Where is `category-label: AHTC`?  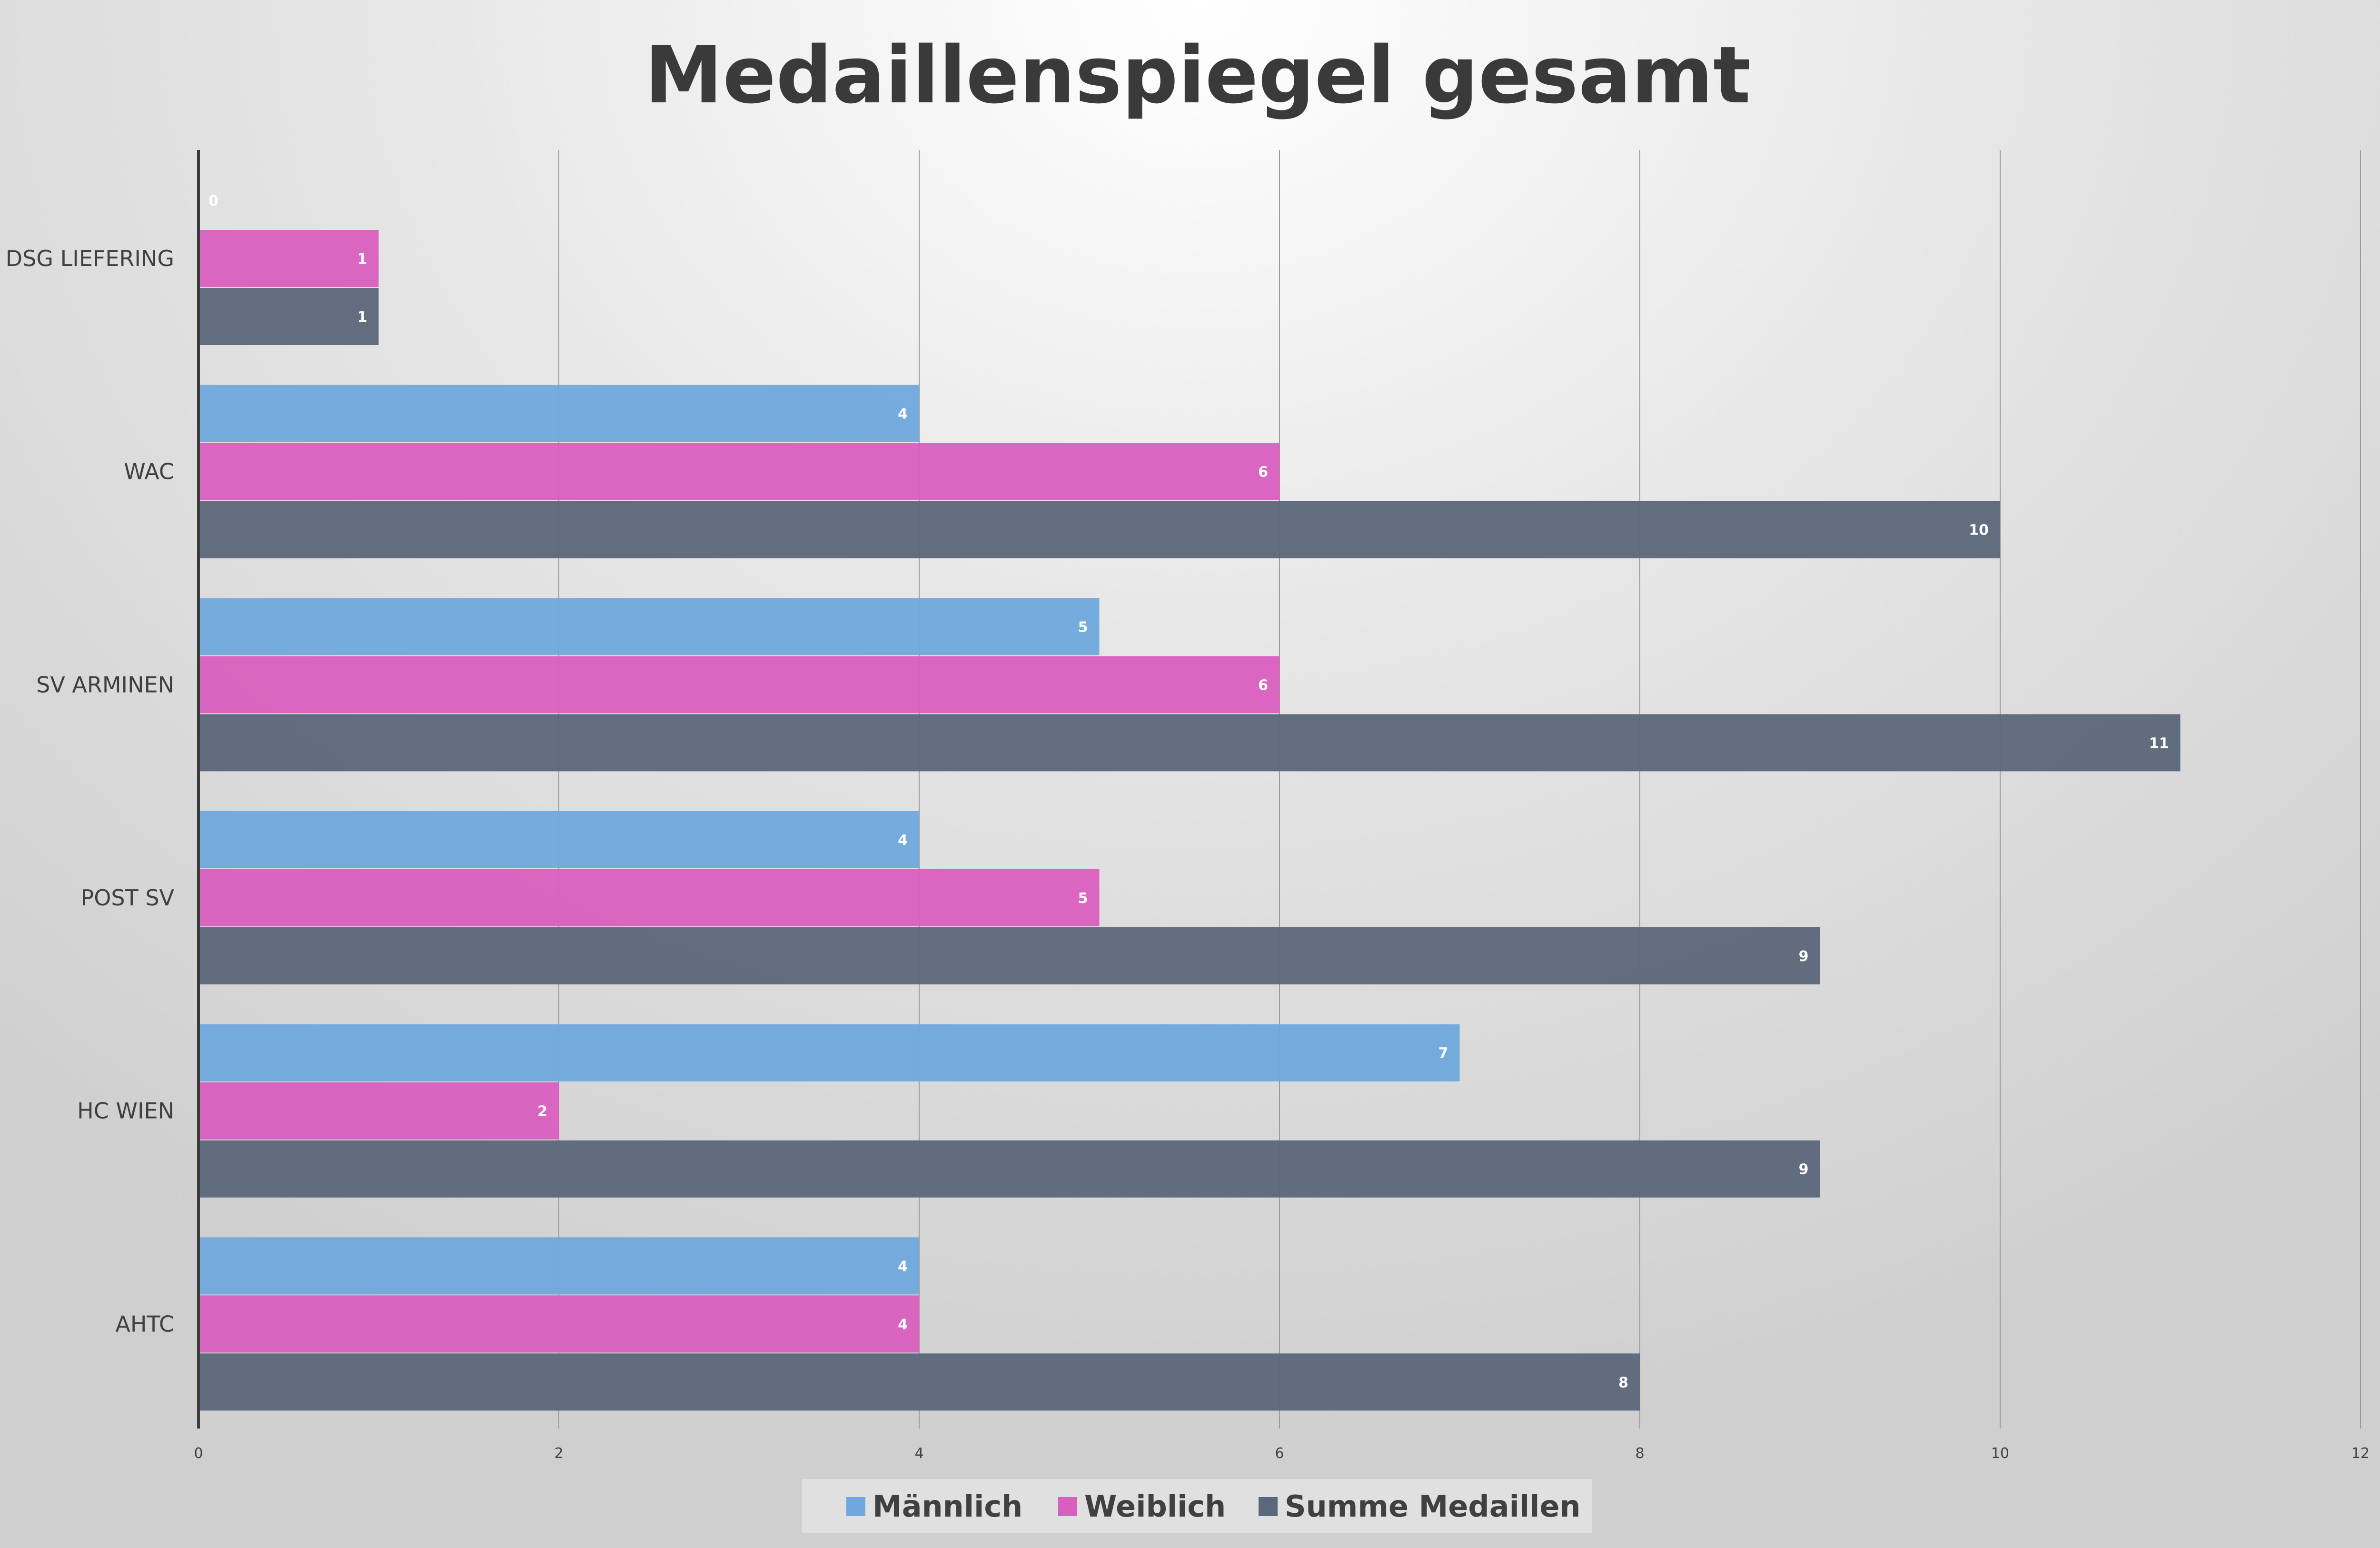 category-label: AHTC is located at coordinates (144, 1324).